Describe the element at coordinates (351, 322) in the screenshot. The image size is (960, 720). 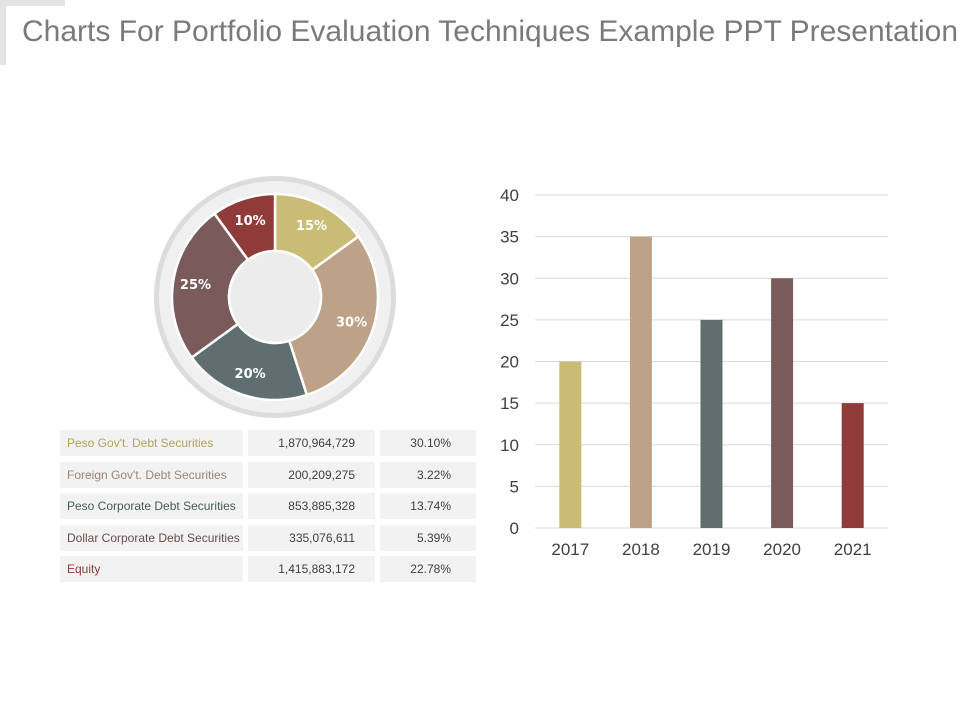
I see `donut-slice-label: 30%` at that location.